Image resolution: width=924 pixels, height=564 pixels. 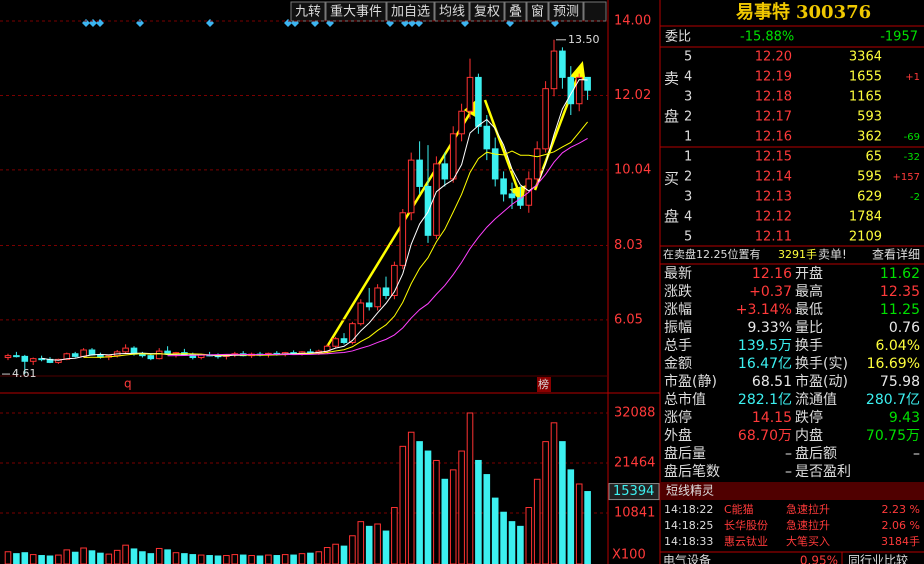 I want to click on quote-value: +3.14%, so click(x=764, y=310).